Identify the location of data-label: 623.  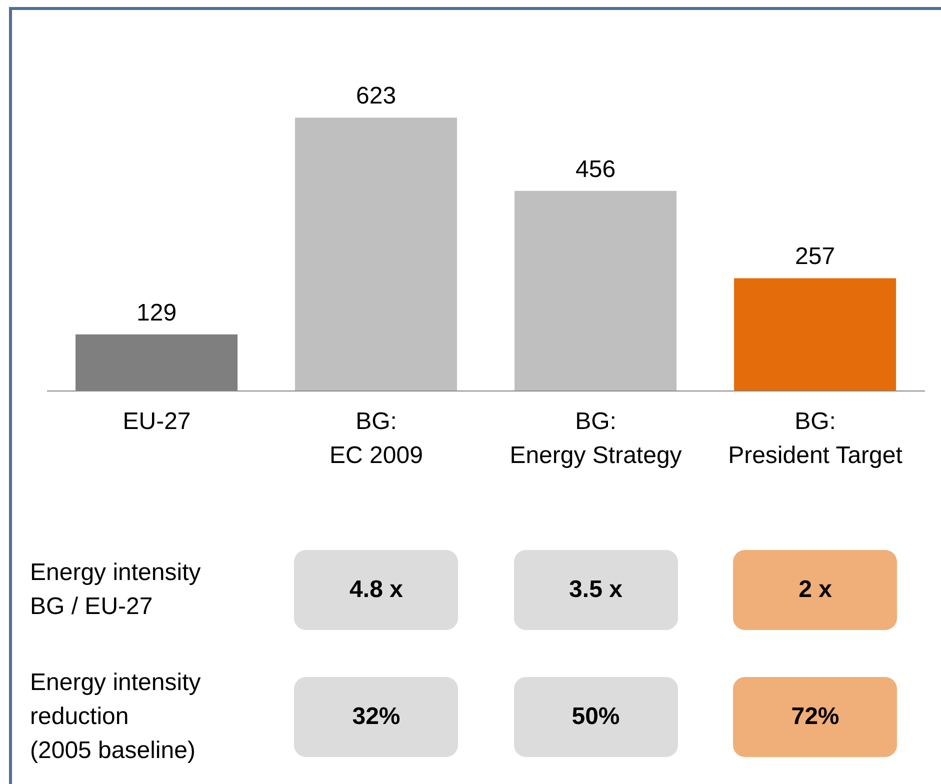
(376, 96).